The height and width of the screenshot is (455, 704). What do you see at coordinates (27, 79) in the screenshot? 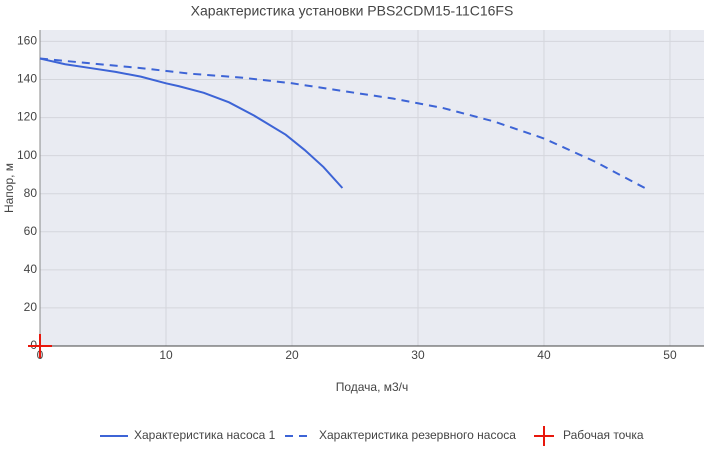
I see `y-tick-label: 140` at bounding box center [27, 79].